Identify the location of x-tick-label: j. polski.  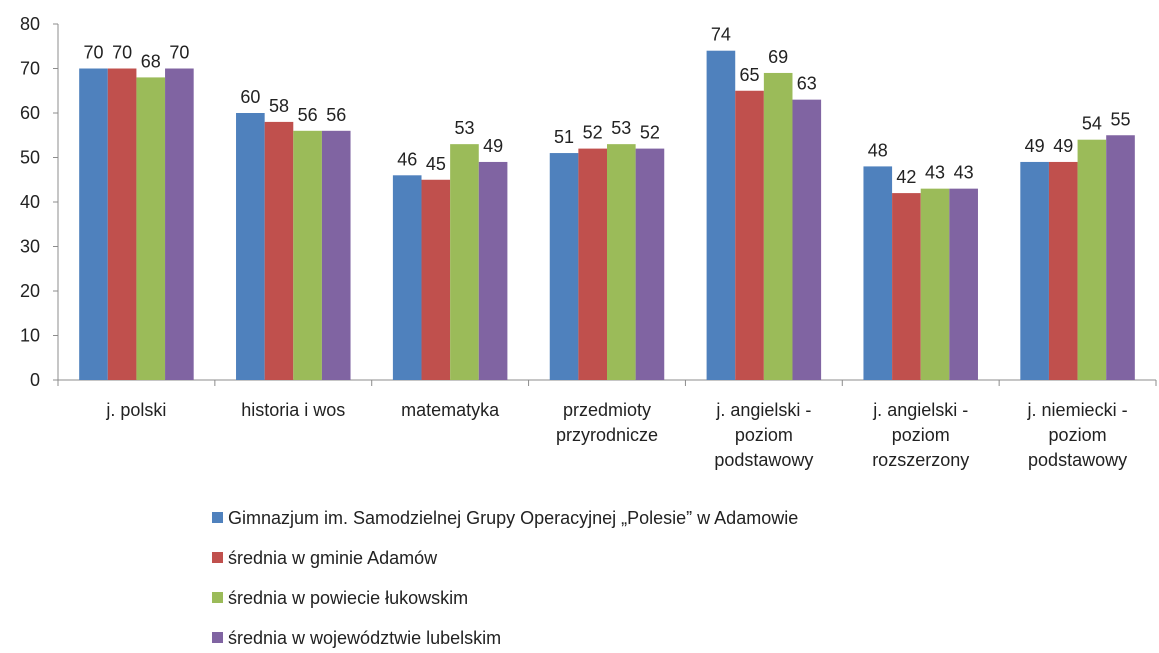
(135, 410).